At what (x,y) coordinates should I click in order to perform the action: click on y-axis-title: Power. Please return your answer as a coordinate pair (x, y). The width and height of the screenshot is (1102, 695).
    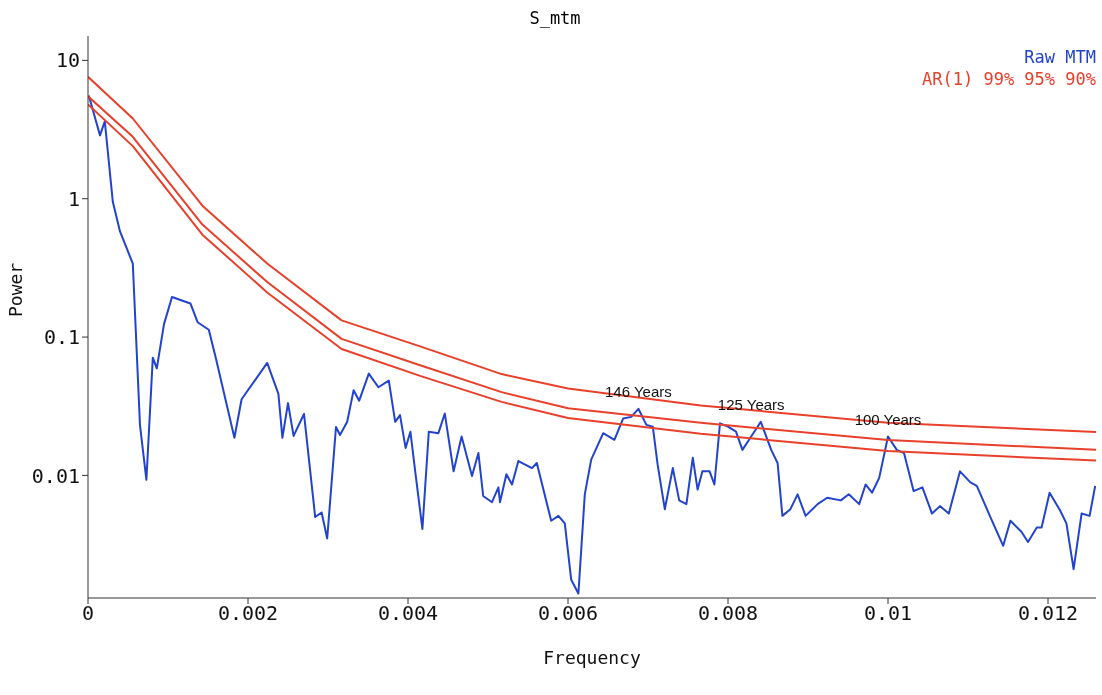
    Looking at the image, I should click on (16, 289).